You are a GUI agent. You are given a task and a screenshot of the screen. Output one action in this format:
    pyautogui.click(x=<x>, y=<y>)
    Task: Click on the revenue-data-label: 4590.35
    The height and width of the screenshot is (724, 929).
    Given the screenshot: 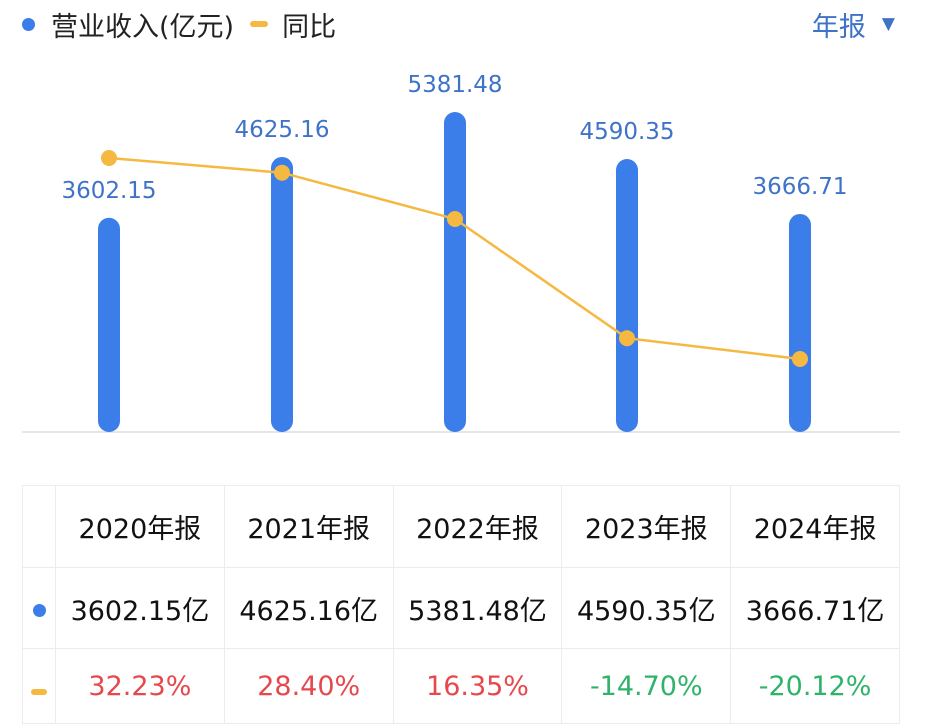 What is the action you would take?
    pyautogui.click(x=626, y=132)
    